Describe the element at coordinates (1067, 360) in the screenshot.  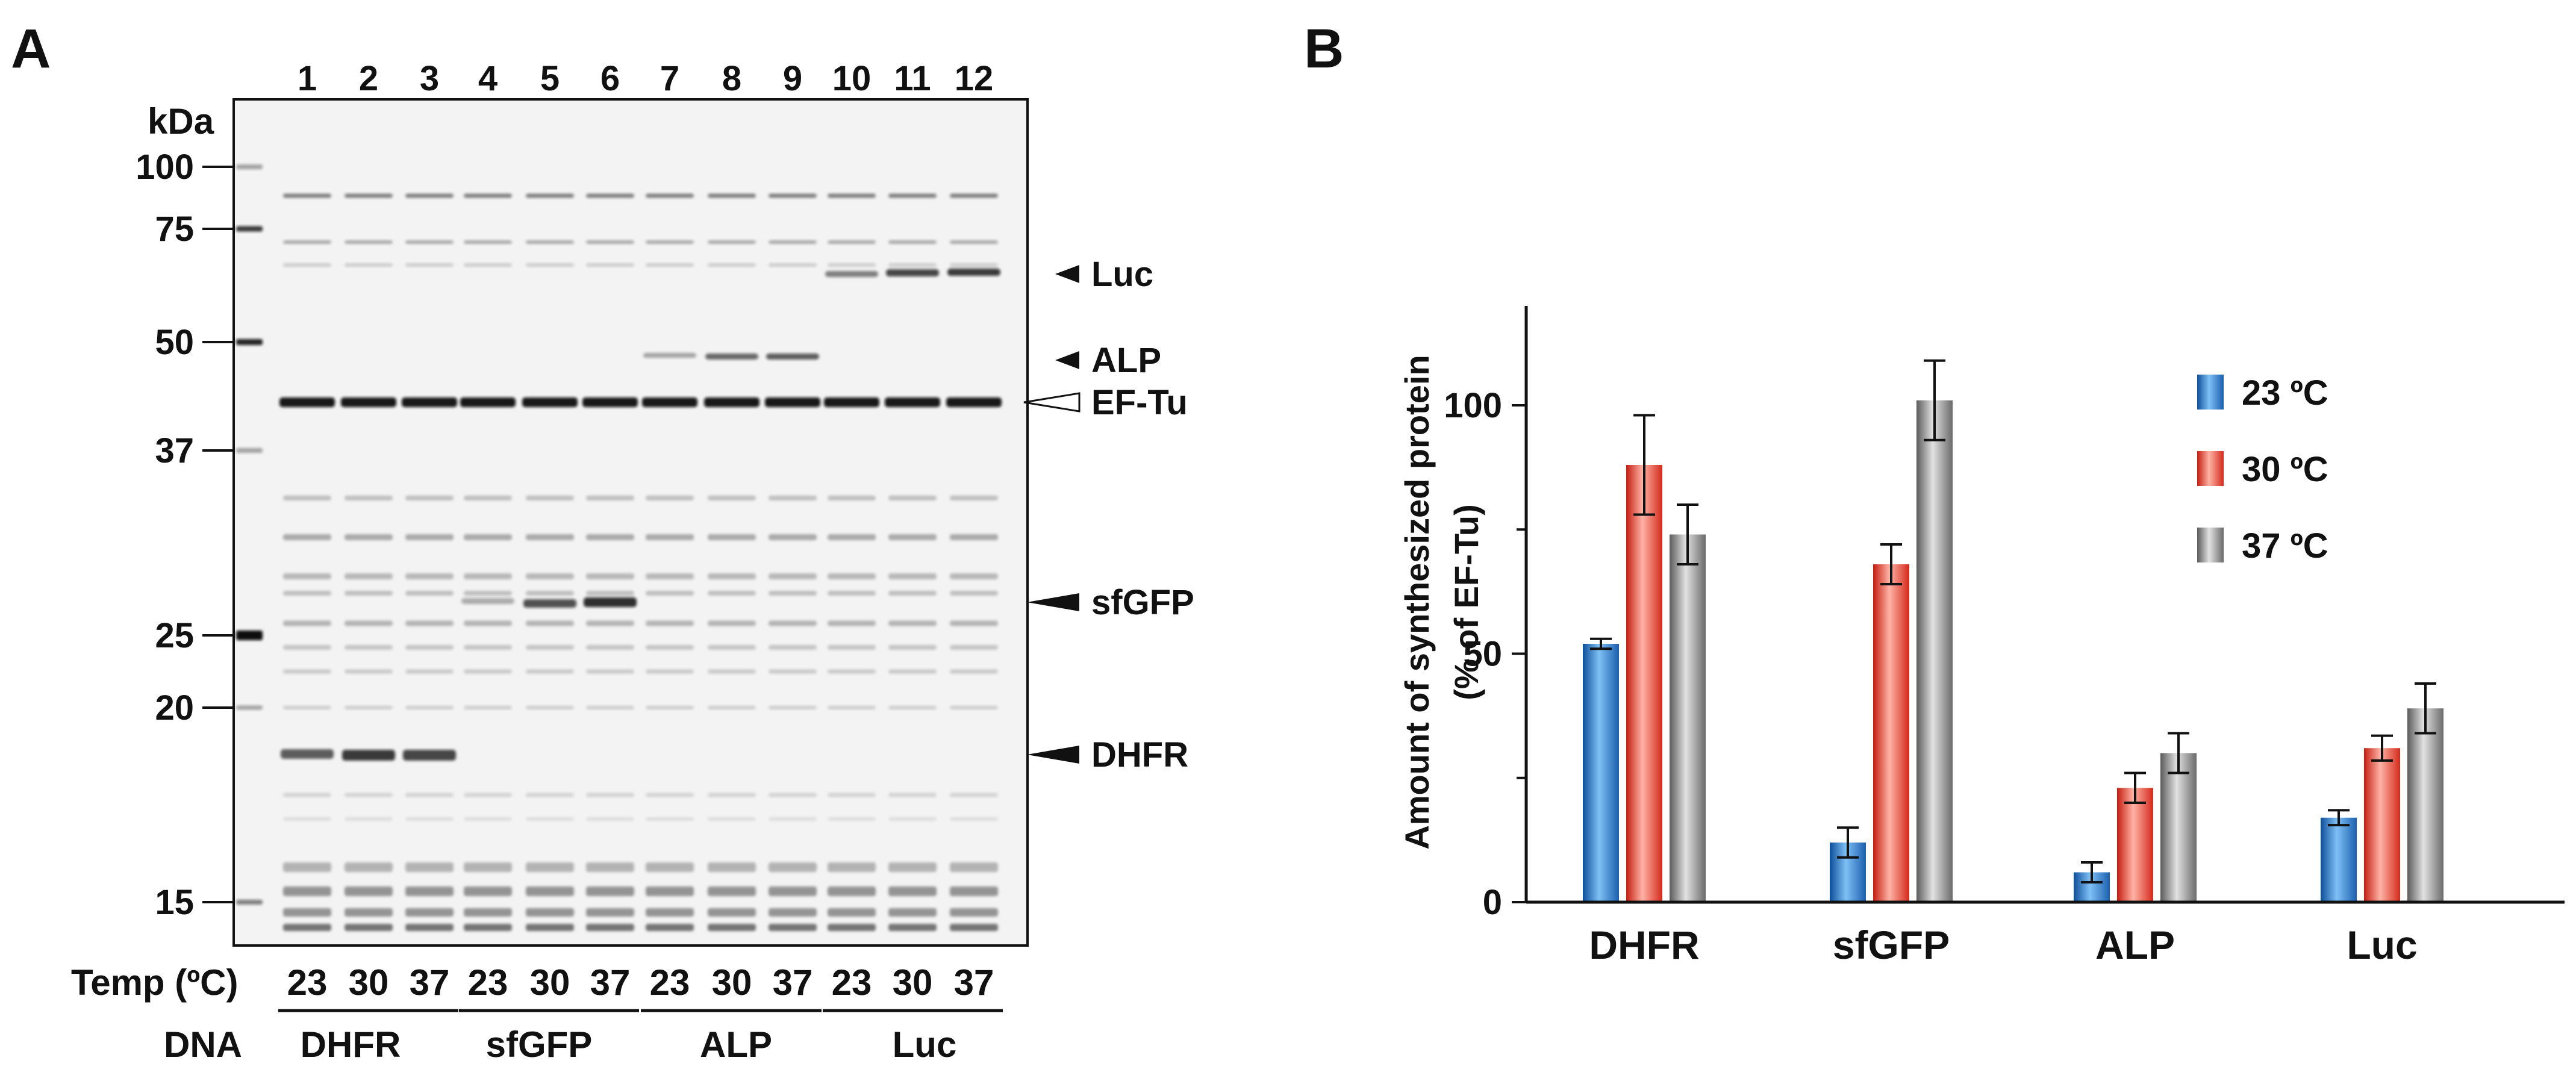
I see `alp-arrow-icon` at that location.